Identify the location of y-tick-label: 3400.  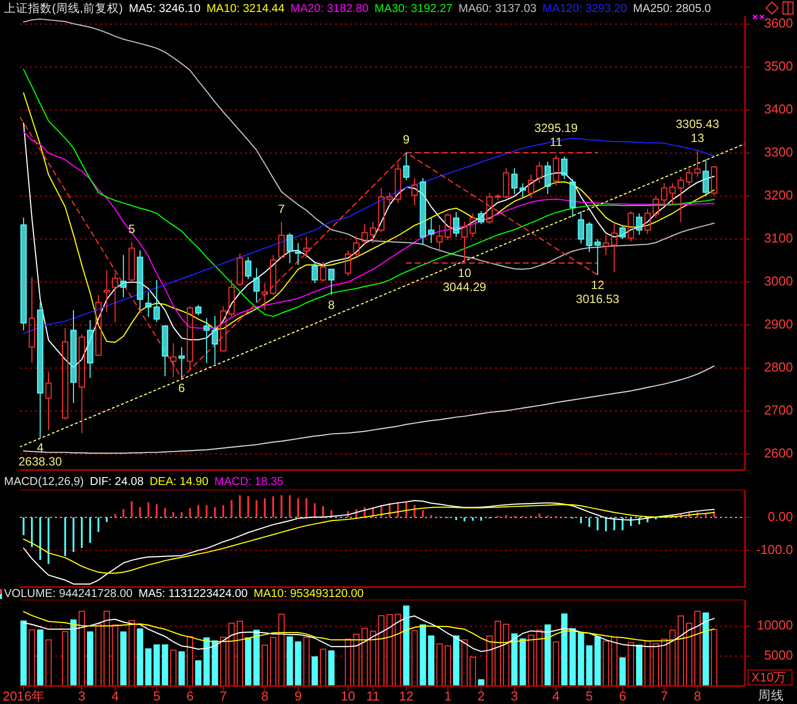
(778, 109).